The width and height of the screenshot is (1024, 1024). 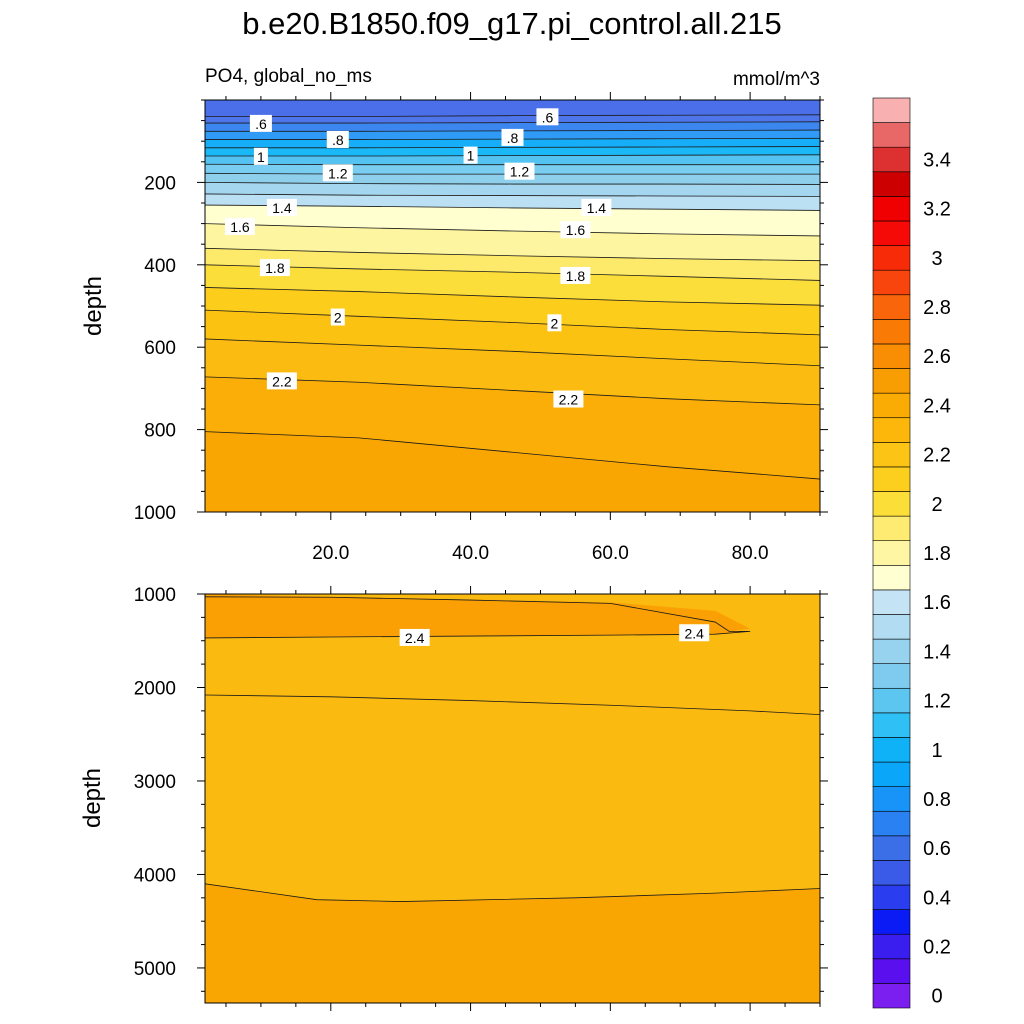 I want to click on colorbar-label: 3.4, so click(x=937, y=160).